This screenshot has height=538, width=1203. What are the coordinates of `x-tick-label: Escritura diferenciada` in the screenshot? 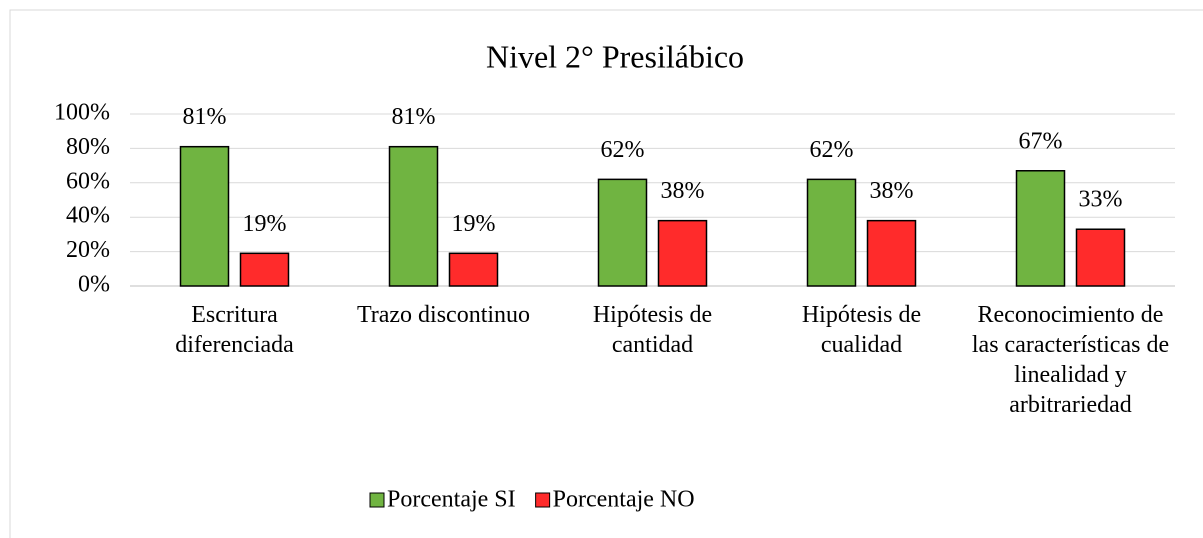 It's located at (234, 330).